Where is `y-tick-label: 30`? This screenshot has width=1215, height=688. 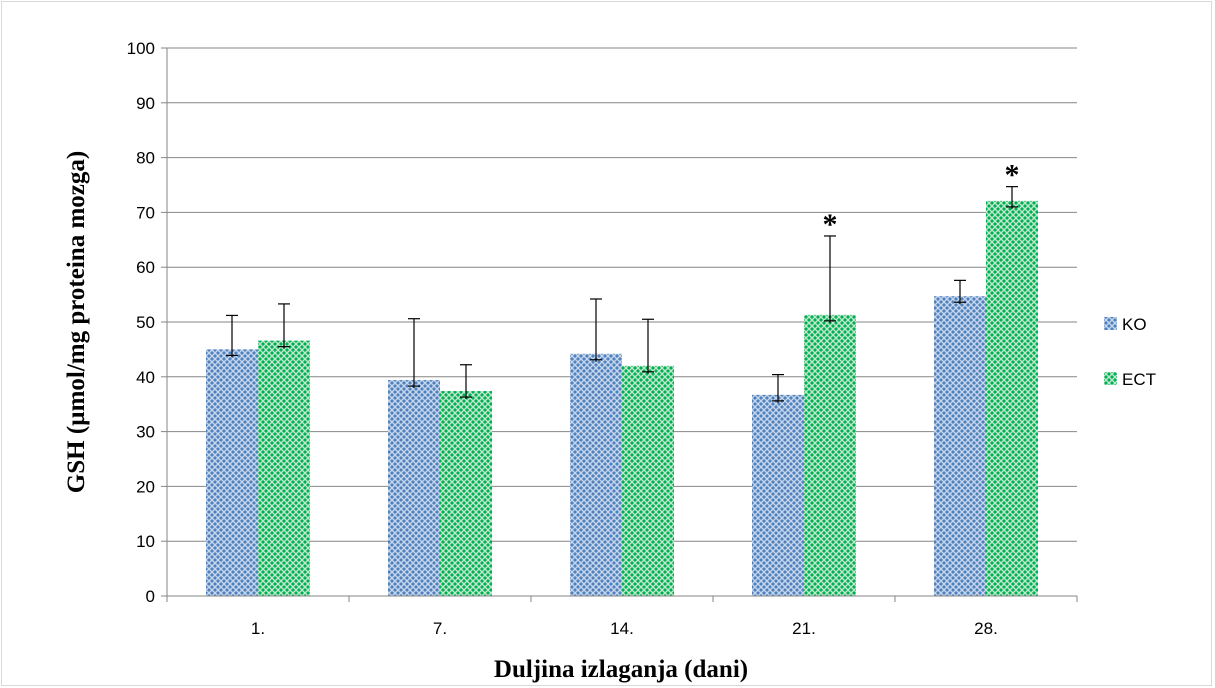 y-tick-label: 30 is located at coordinates (145, 432).